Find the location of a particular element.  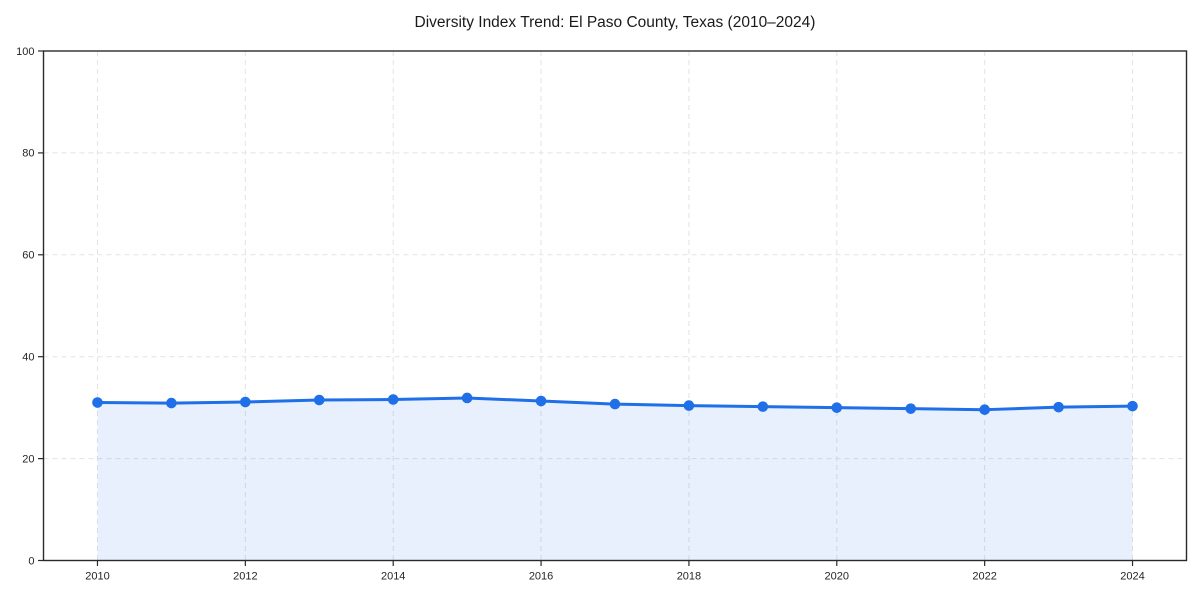

y-tick-label-40: 40 is located at coordinates (28, 358).